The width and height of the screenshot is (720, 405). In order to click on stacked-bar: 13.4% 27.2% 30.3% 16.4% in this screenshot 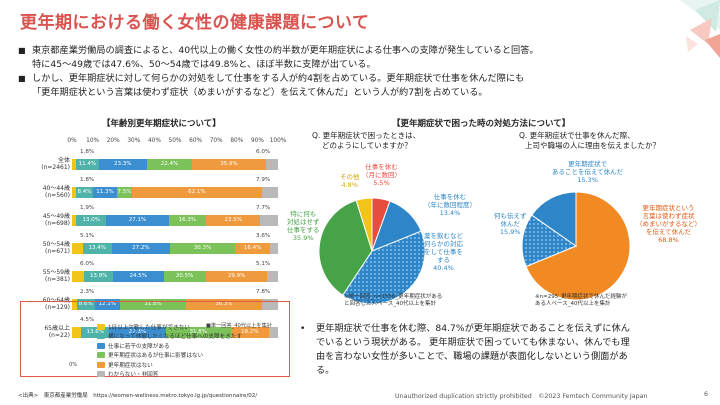, I will do `click(175, 248)`.